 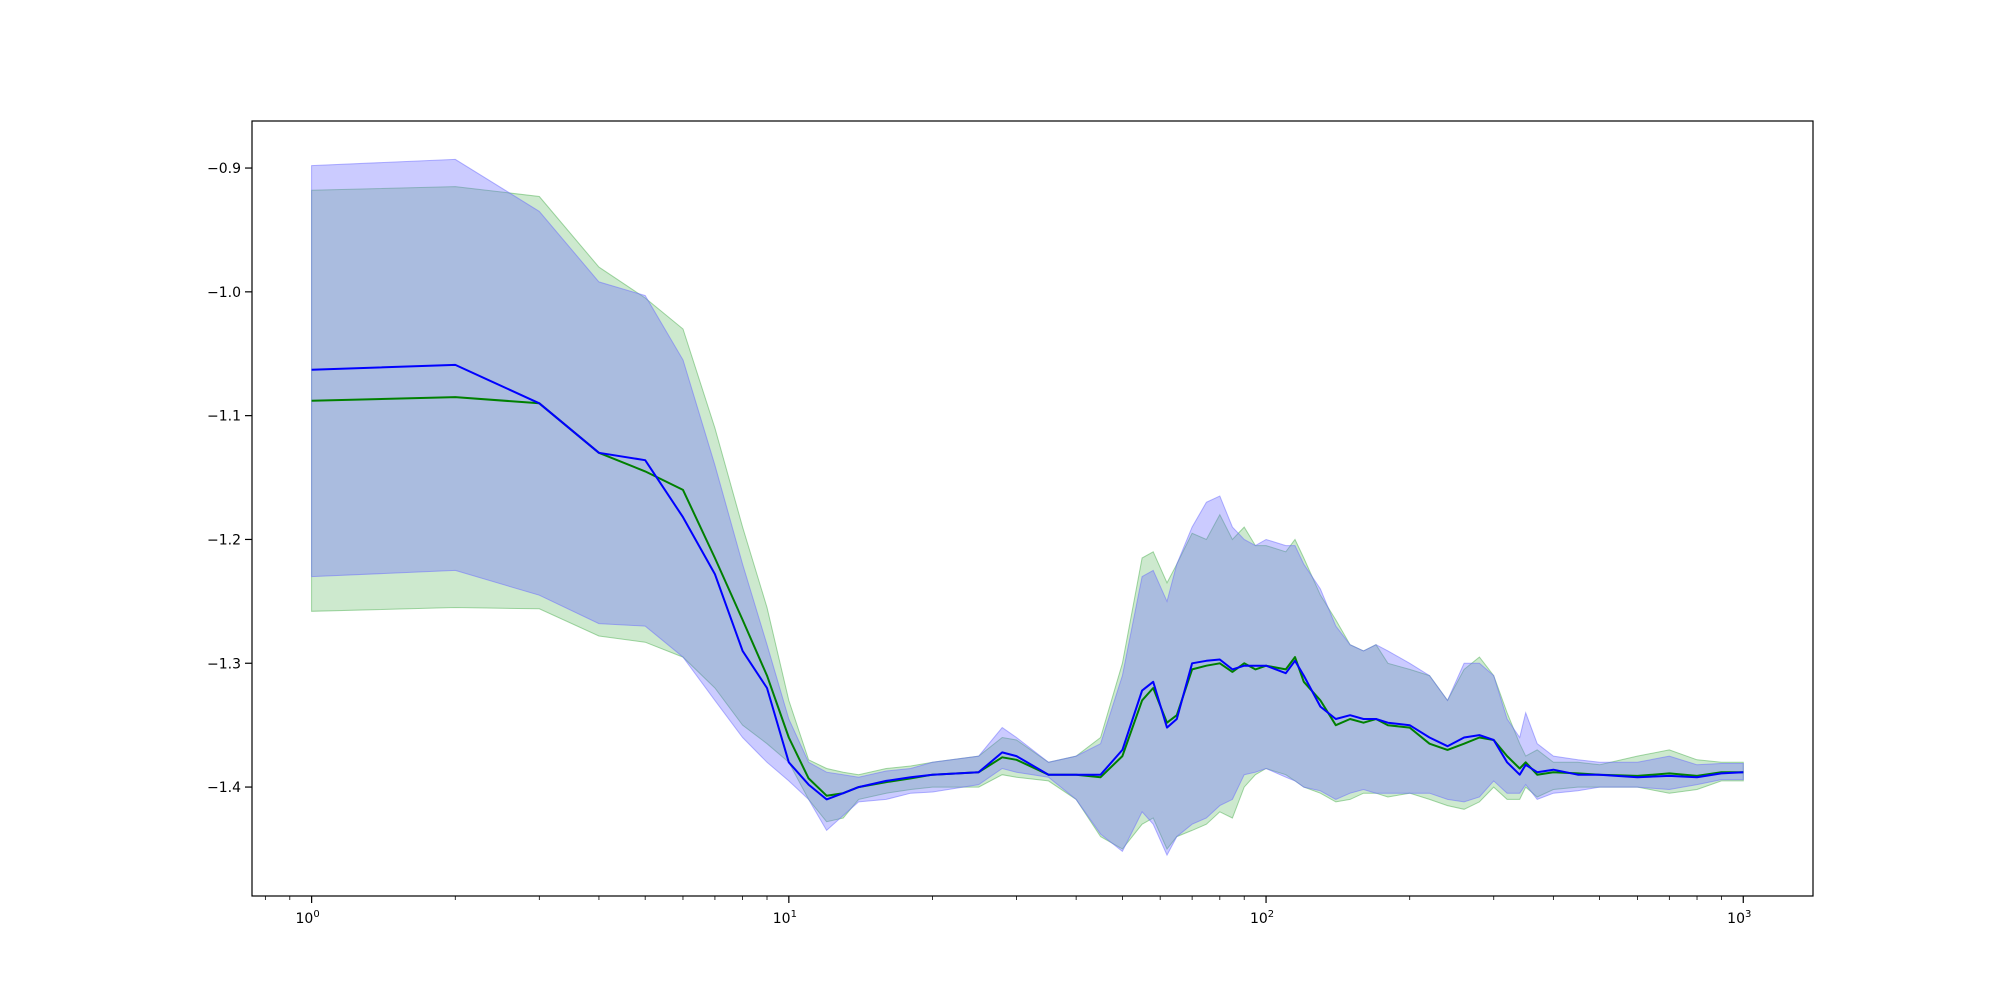 I want to click on y-tick-label: −1.0, so click(x=224, y=293).